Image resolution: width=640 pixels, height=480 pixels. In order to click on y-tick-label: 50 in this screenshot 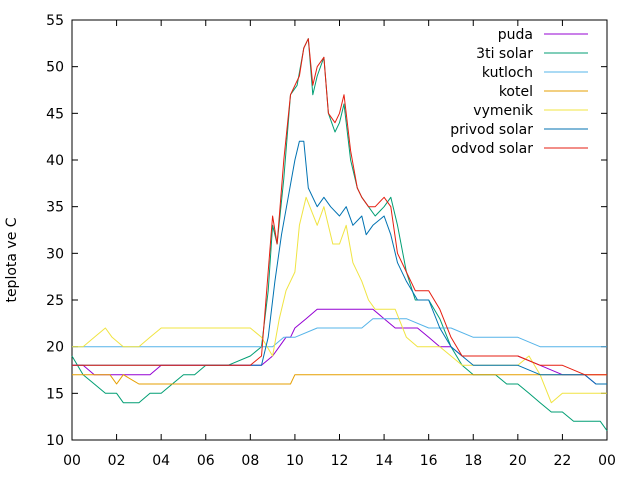, I will do `click(55, 68)`.